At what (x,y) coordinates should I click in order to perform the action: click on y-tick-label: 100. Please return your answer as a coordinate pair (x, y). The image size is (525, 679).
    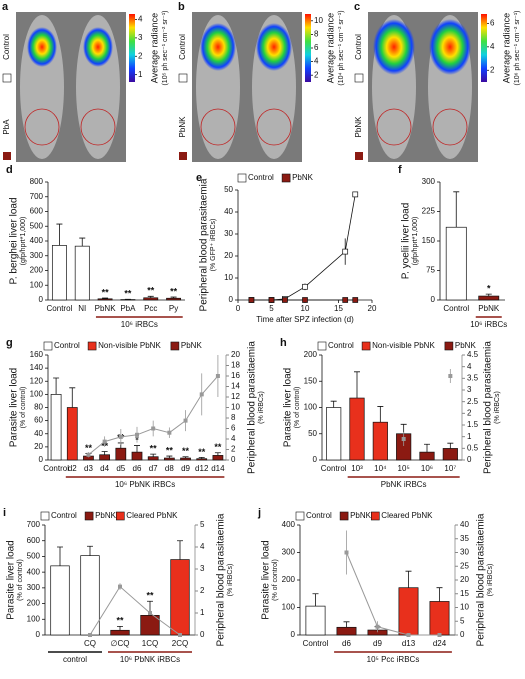
    Looking at the image, I should click on (37, 284).